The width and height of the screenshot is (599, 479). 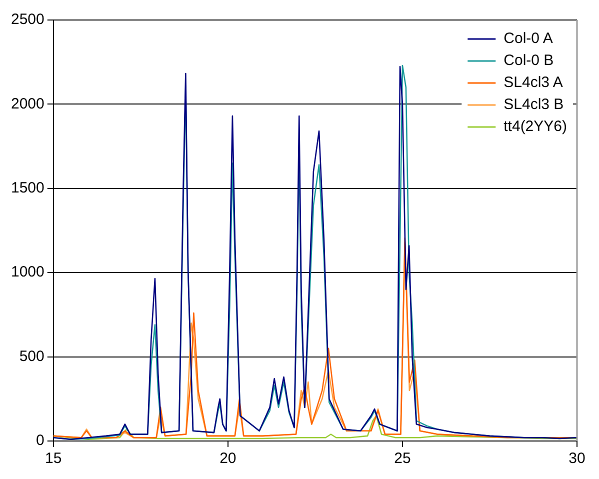 What do you see at coordinates (529, 61) in the screenshot?
I see `legend-label: Col-0 B` at bounding box center [529, 61].